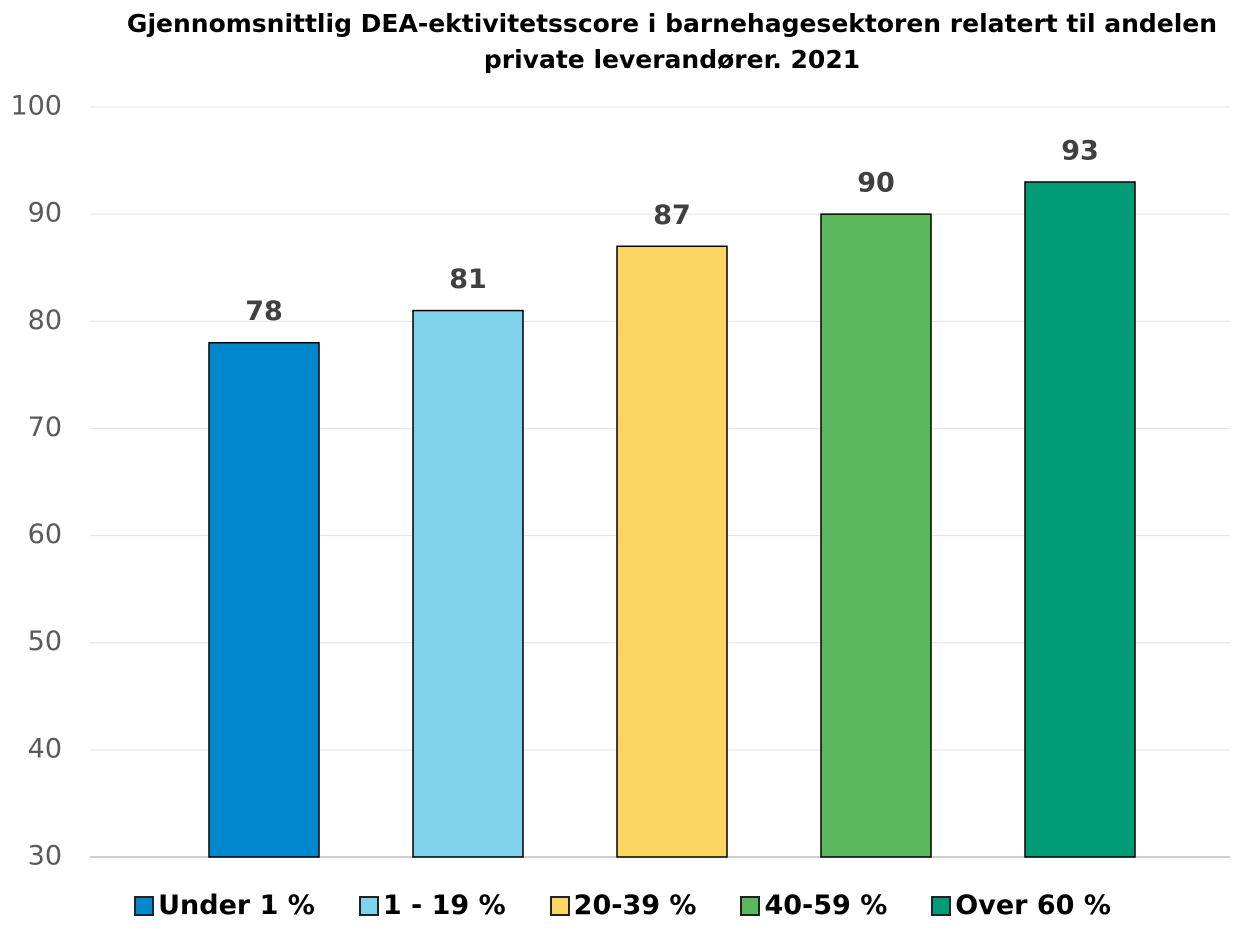  What do you see at coordinates (876, 183) in the screenshot?
I see `data-label: 90` at bounding box center [876, 183].